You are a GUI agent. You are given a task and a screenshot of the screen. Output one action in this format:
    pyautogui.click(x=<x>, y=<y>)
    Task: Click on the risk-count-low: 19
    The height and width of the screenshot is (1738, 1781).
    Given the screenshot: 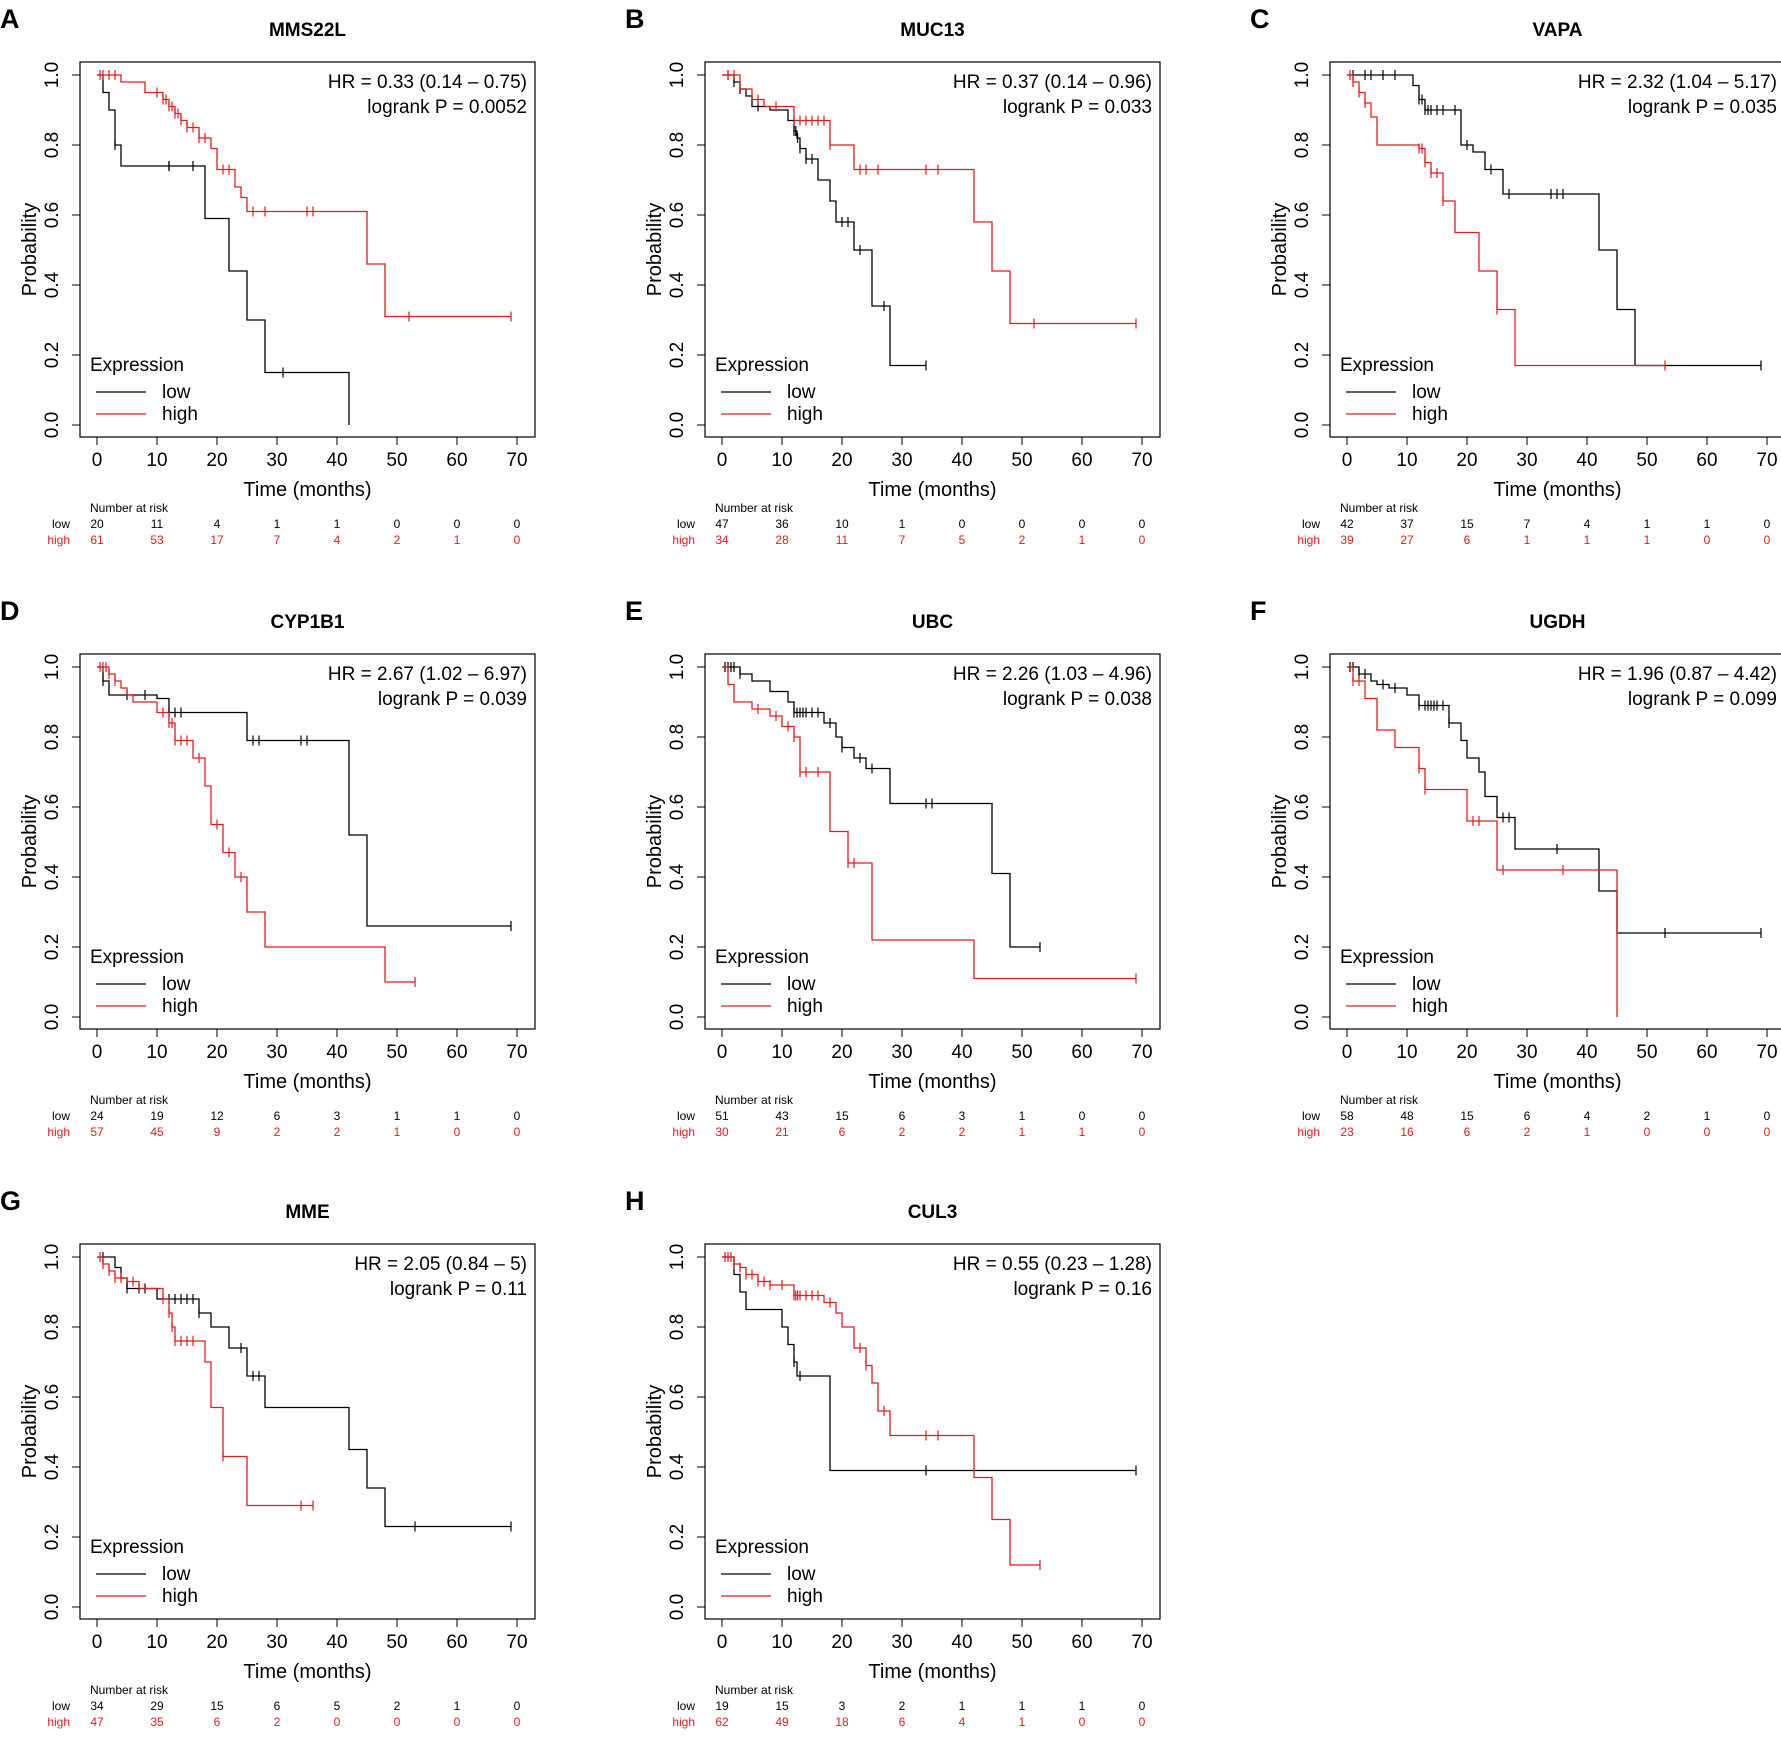 What is the action you would take?
    pyautogui.click(x=157, y=1116)
    